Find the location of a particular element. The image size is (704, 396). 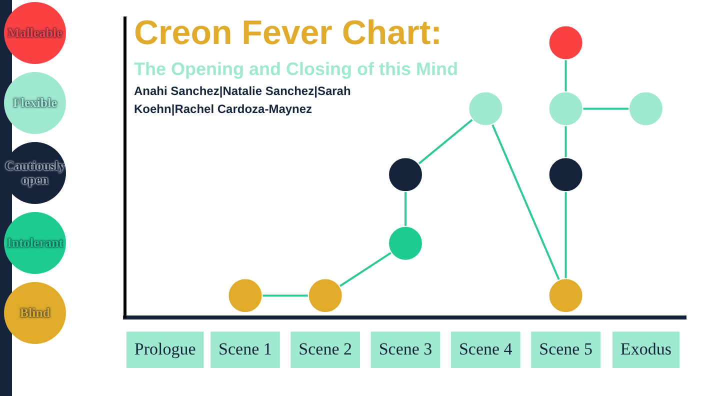

x-tick-label: Scene 1 is located at coordinates (245, 348).